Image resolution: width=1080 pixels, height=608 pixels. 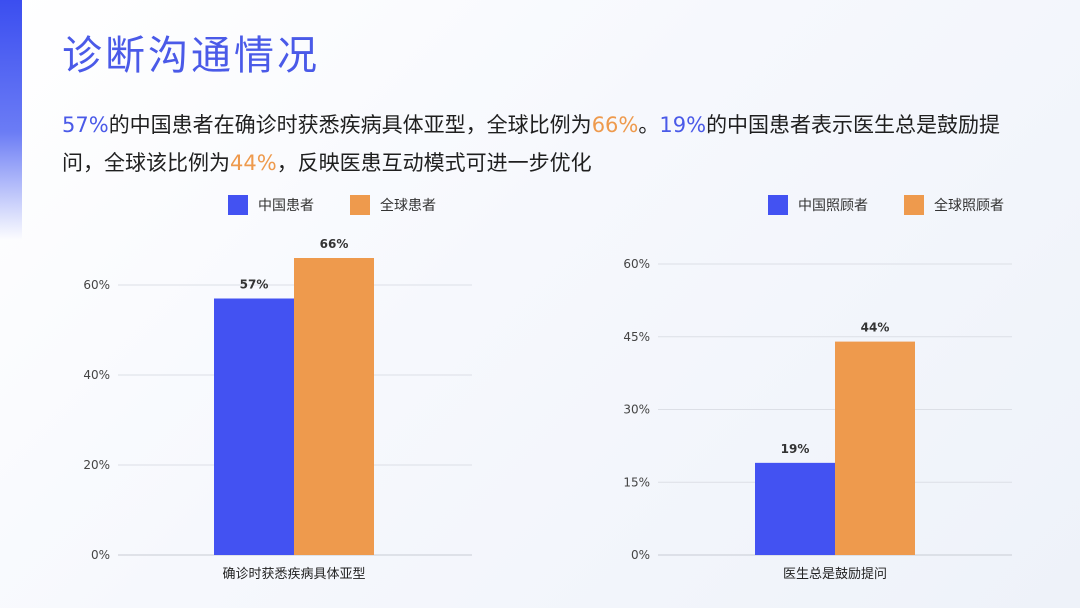 I want to click on description-segment: 的中国患者在确诊时获悉疾病具体亚型，全球比例为, so click(x=350, y=125).